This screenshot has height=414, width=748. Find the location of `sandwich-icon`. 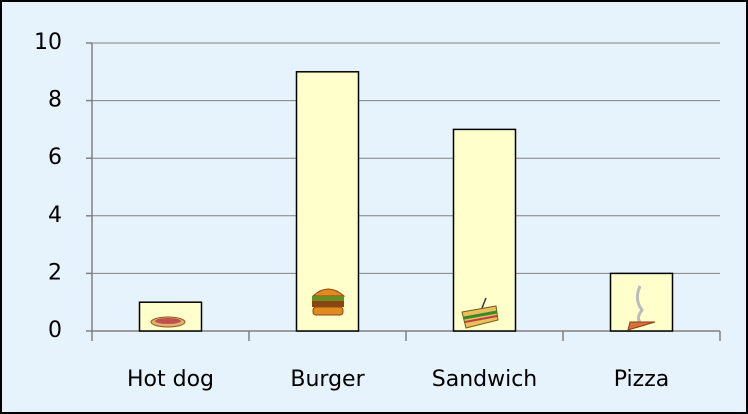

sandwich-icon is located at coordinates (480, 313).